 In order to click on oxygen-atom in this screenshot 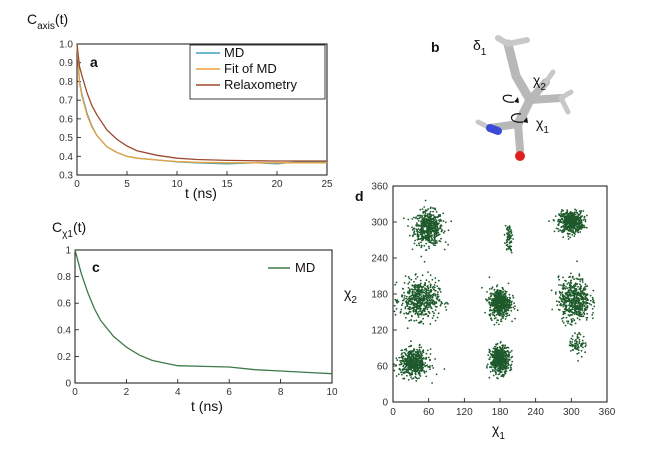, I will do `click(520, 156)`.